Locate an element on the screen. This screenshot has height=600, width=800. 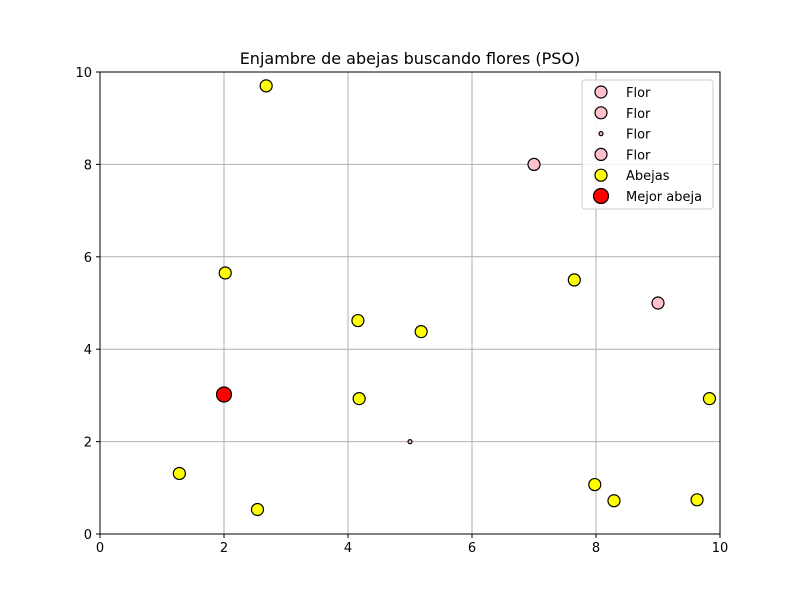
best-bee-point is located at coordinates (224, 394).